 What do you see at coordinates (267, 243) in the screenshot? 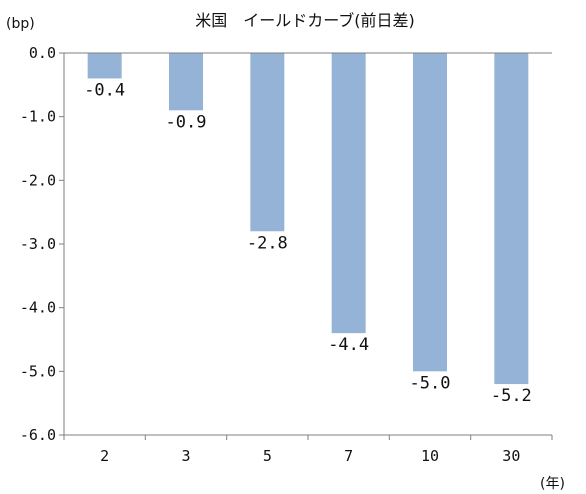
I see `data-label-5: -2.8` at bounding box center [267, 243].